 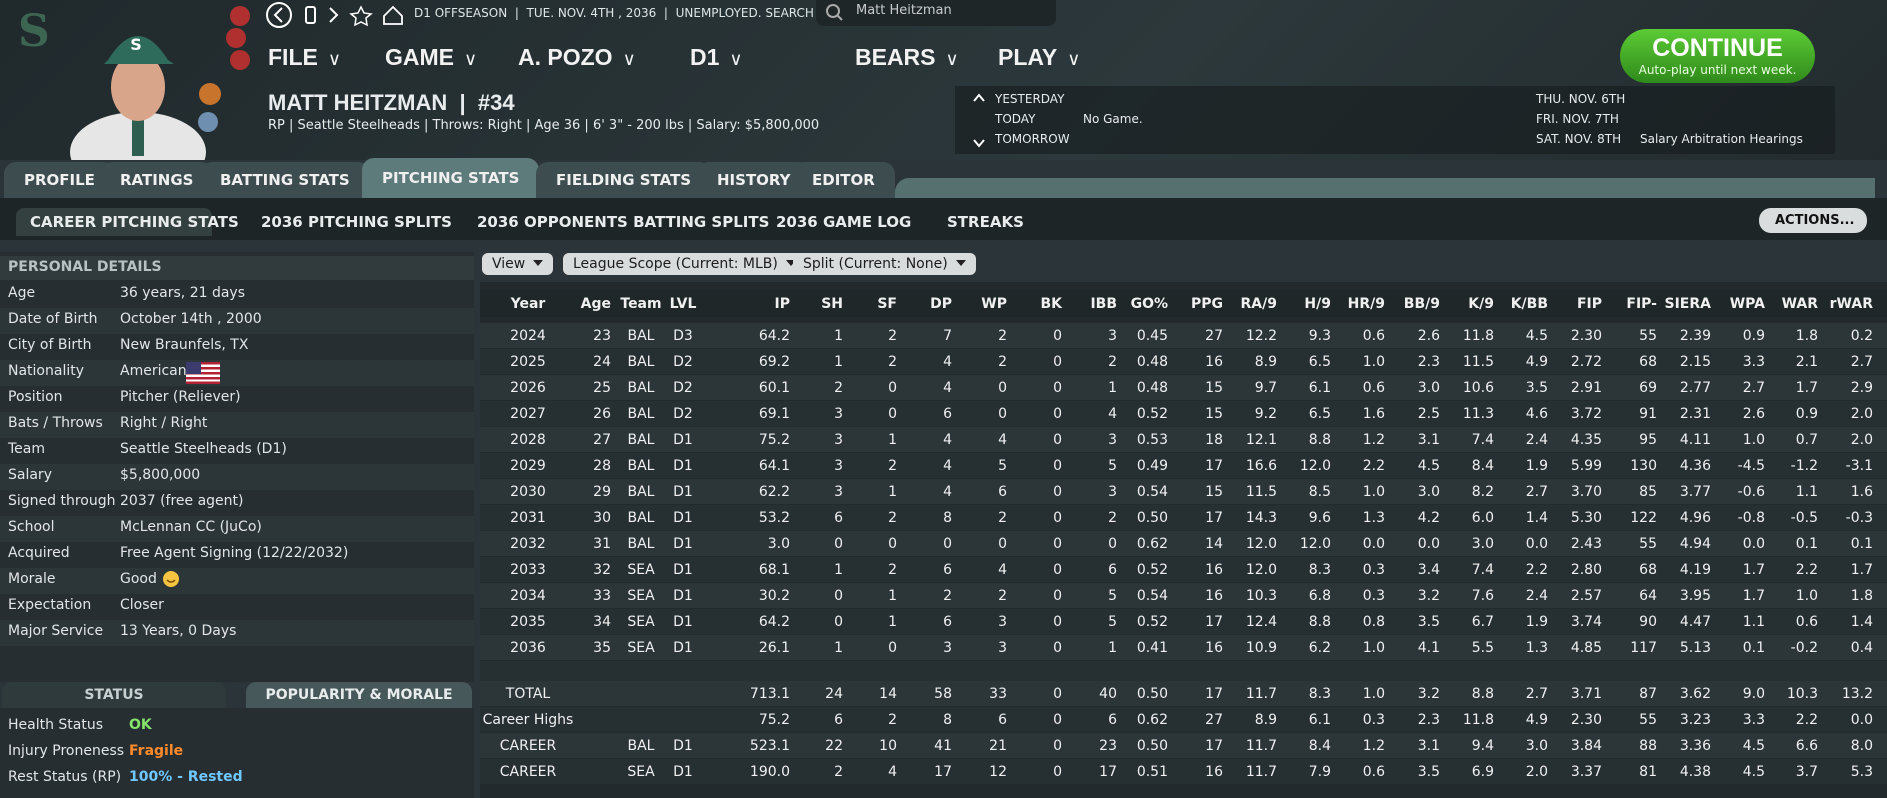 What do you see at coordinates (624, 180) in the screenshot?
I see `tab: FIELDING STATS` at bounding box center [624, 180].